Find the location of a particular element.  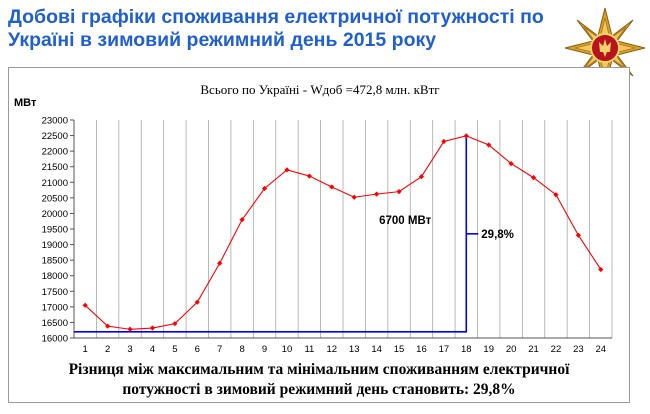

x-tick-label: 12 is located at coordinates (332, 349).